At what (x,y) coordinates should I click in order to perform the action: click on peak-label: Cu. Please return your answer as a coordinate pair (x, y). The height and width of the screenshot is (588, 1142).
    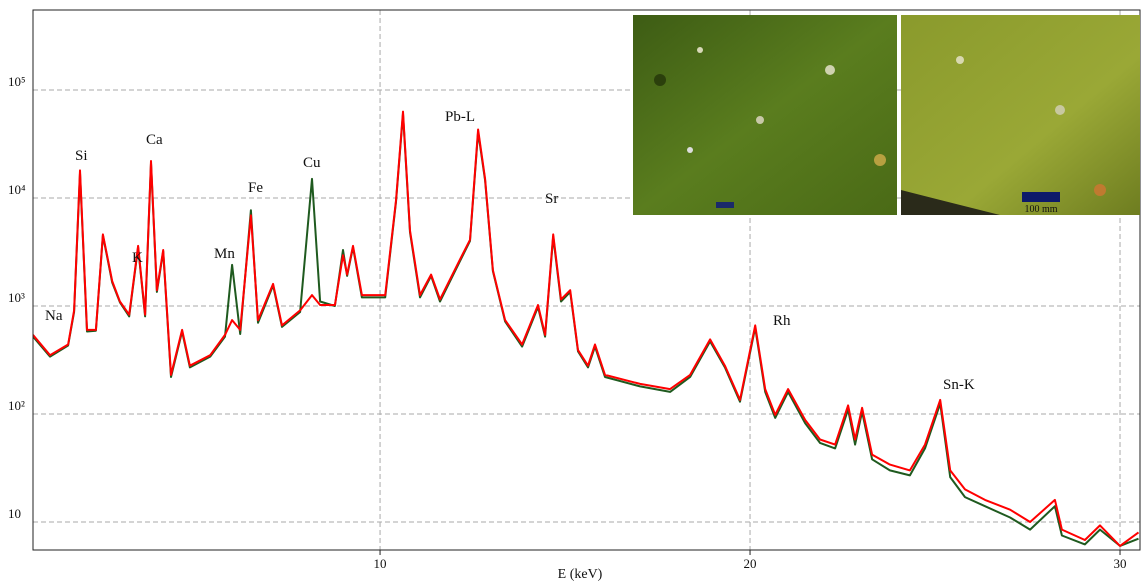
    Looking at the image, I should click on (312, 163).